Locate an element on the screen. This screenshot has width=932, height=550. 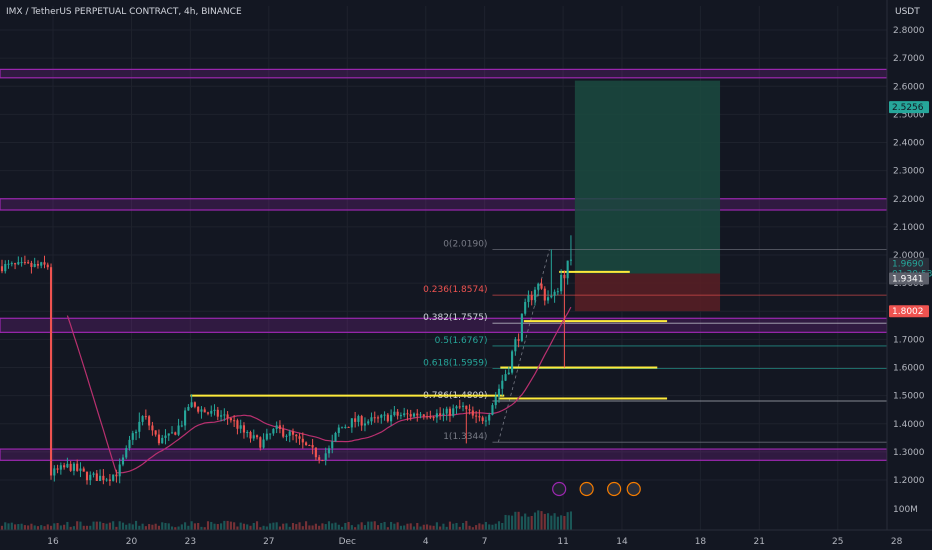
support-lines is located at coordinates (429, 335).